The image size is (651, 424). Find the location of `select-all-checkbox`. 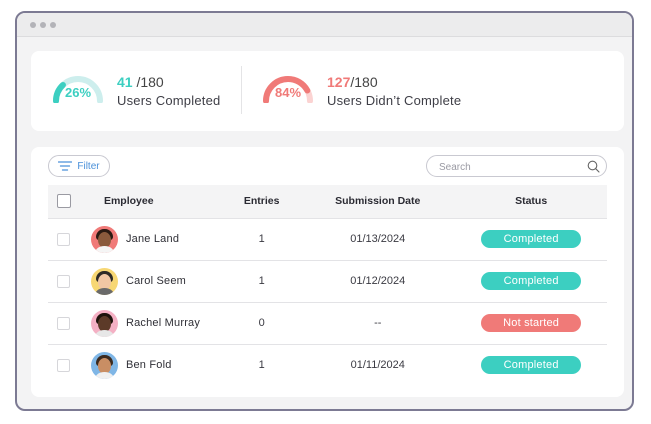

select-all-checkbox is located at coordinates (63, 201).